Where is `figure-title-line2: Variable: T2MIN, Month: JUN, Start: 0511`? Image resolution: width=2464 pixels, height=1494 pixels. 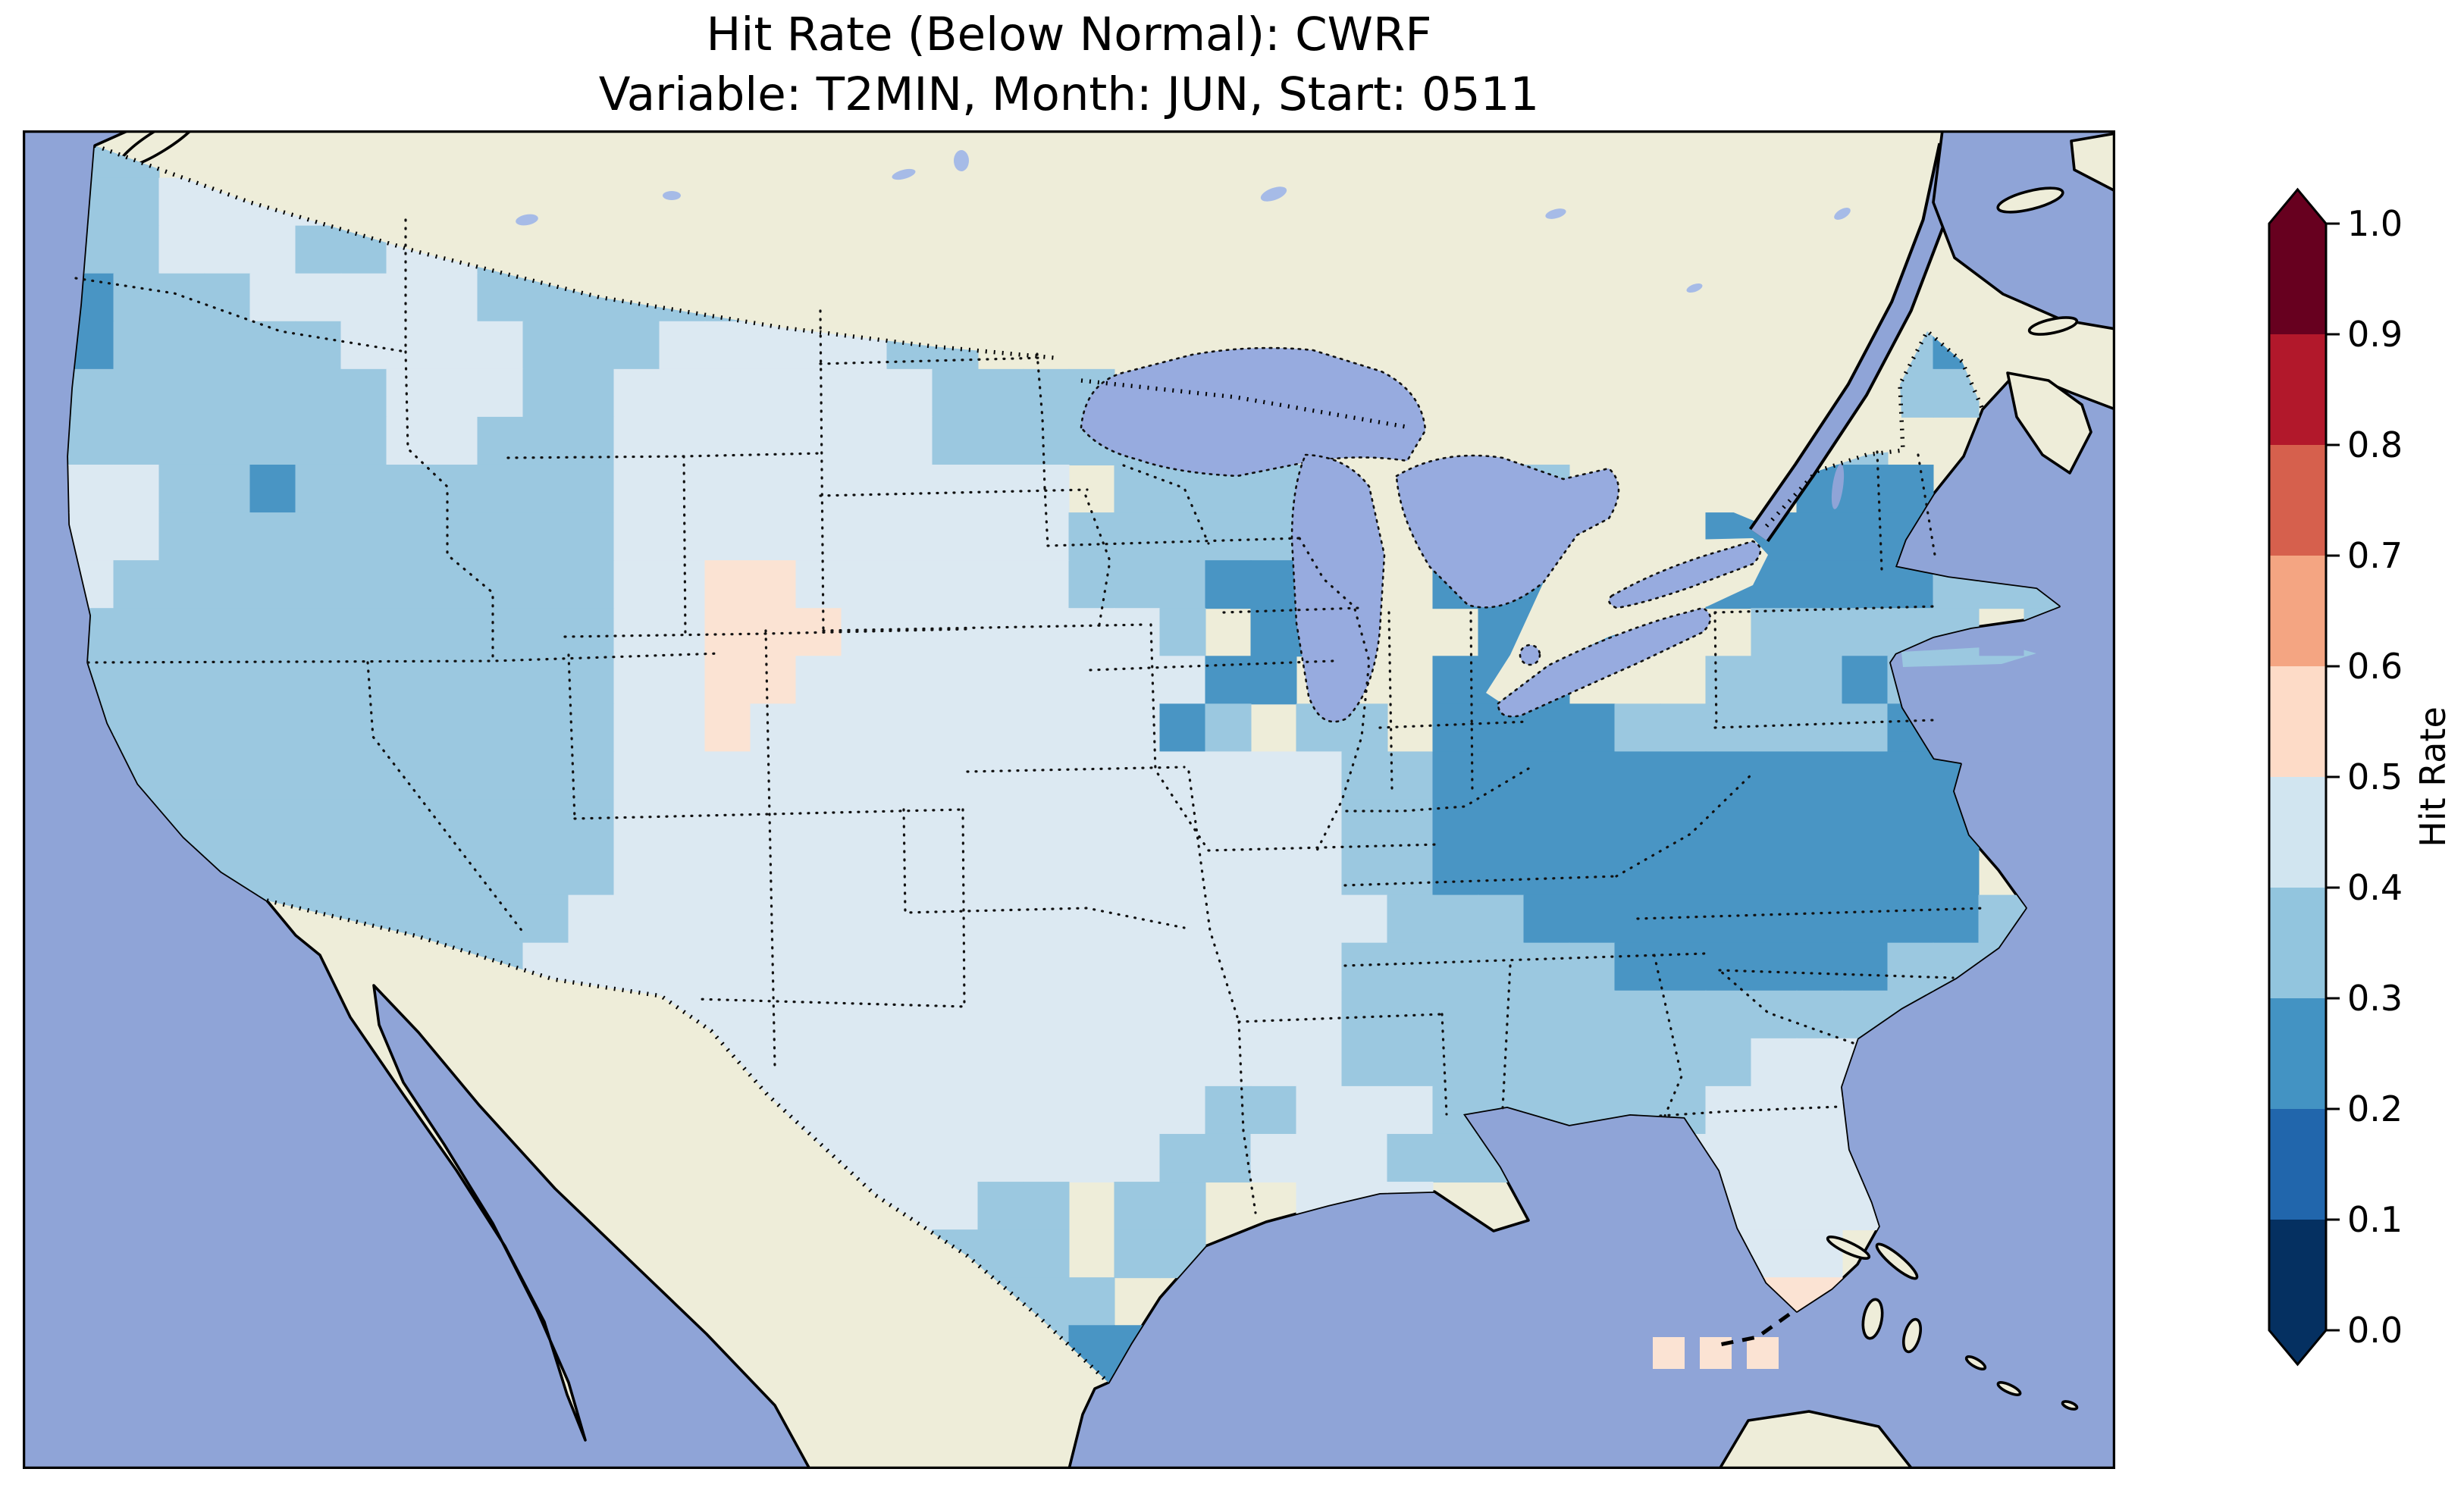 figure-title-line2: Variable: T2MIN, Month: JUN, Start: 0511 is located at coordinates (1069, 94).